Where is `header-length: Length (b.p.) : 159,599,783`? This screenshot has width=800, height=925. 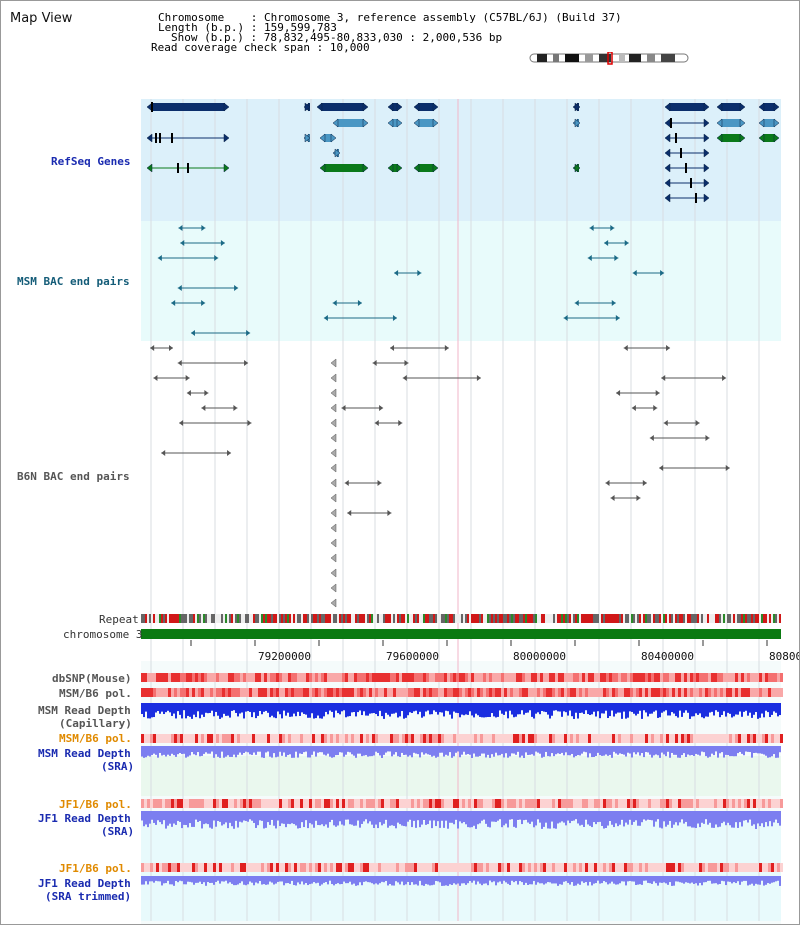 header-length: Length (b.p.) : 159,599,783 is located at coordinates (247, 27).